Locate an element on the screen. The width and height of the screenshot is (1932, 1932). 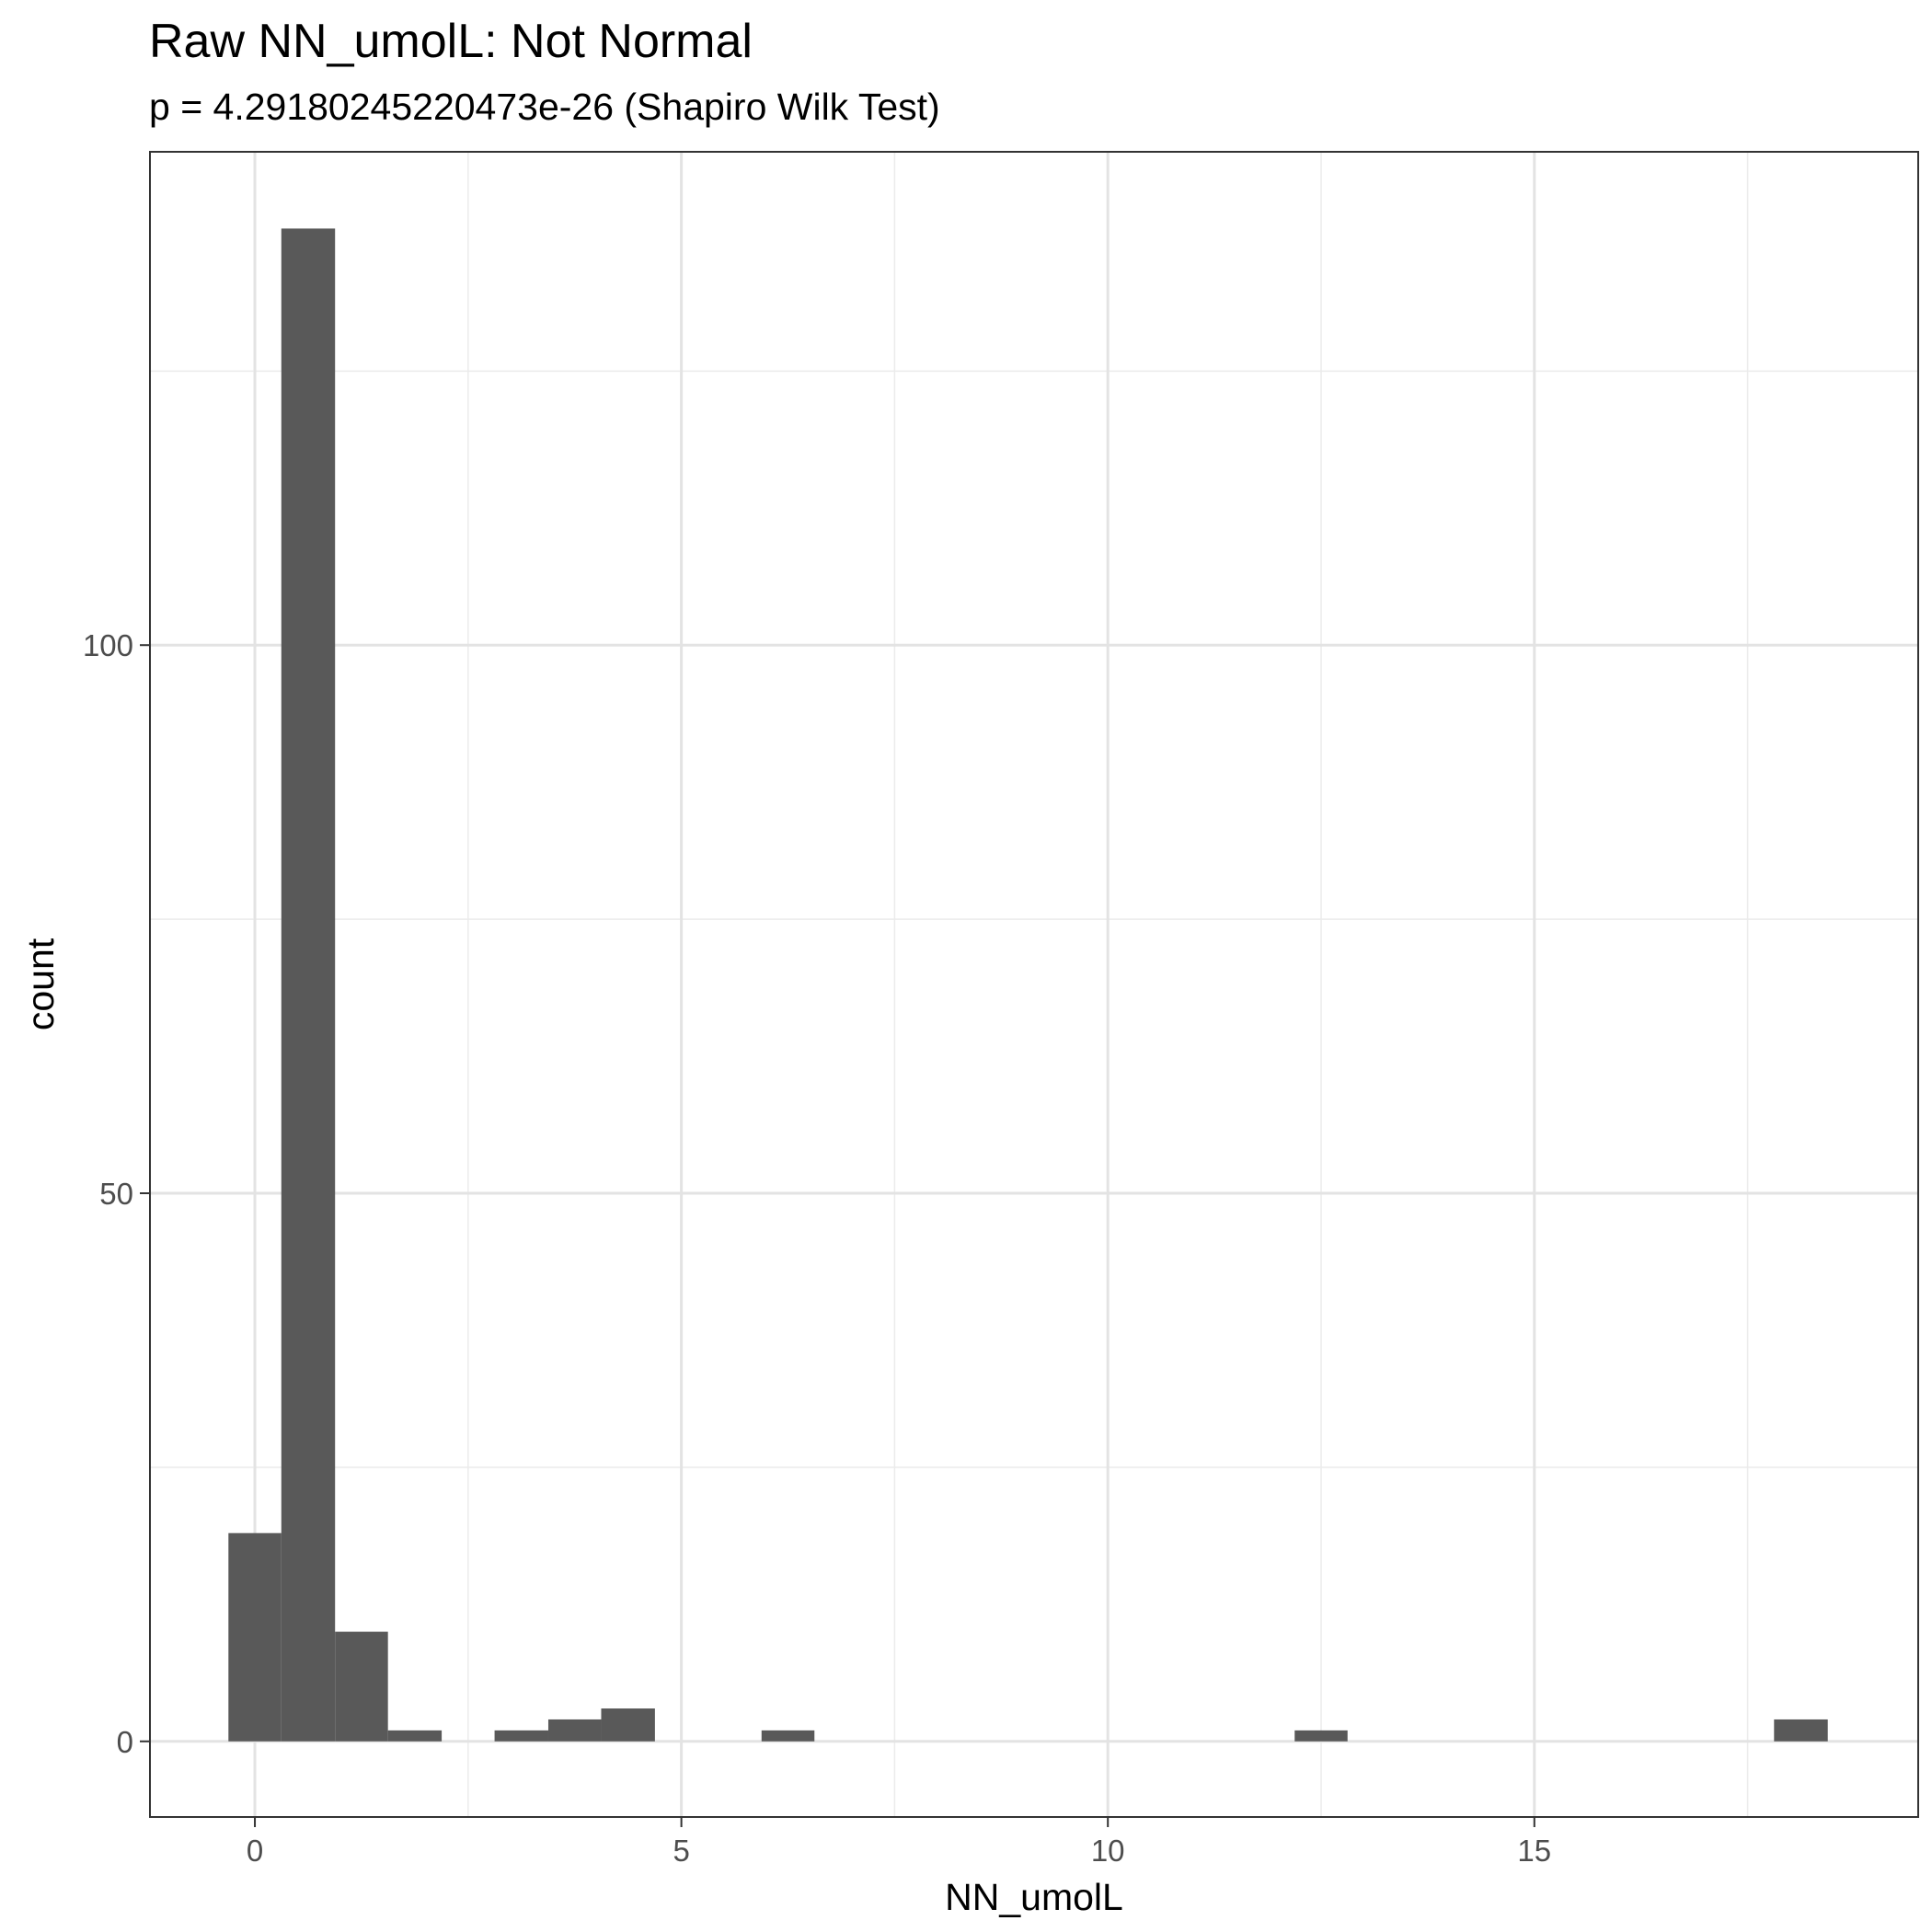
y-axis-ticks: 0 50 100 is located at coordinates (116, 1193).